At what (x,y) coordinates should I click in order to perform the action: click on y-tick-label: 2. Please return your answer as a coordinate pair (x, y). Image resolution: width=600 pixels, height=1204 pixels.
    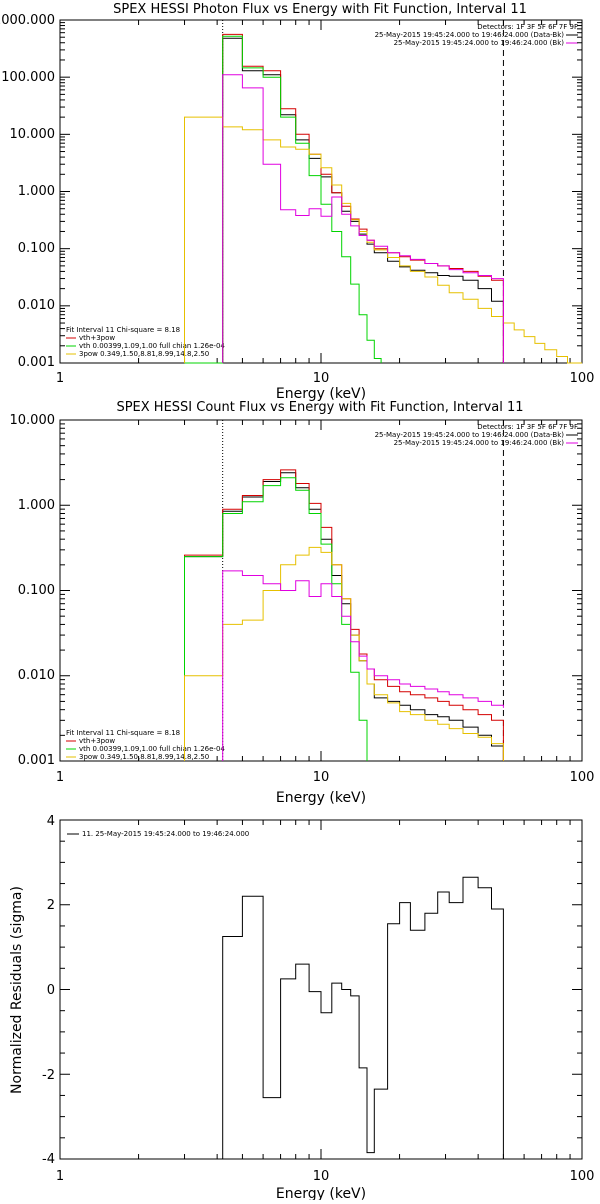
    Looking at the image, I should click on (51, 905).